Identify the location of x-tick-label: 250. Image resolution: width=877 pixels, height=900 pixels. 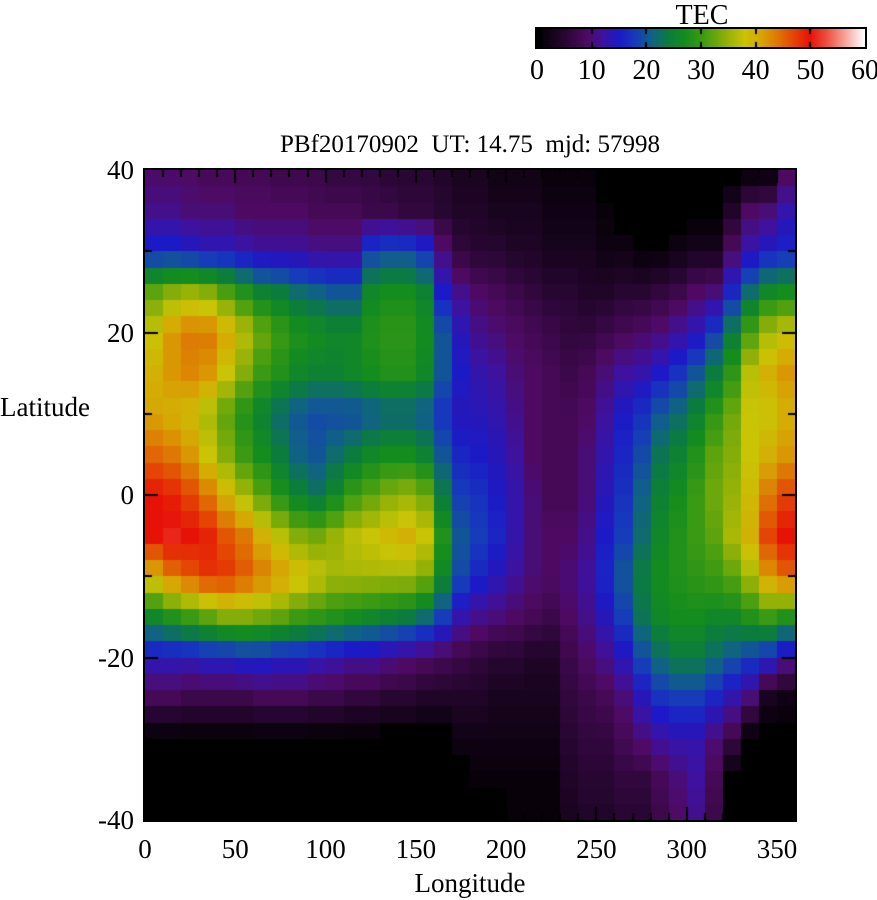
(596, 849).